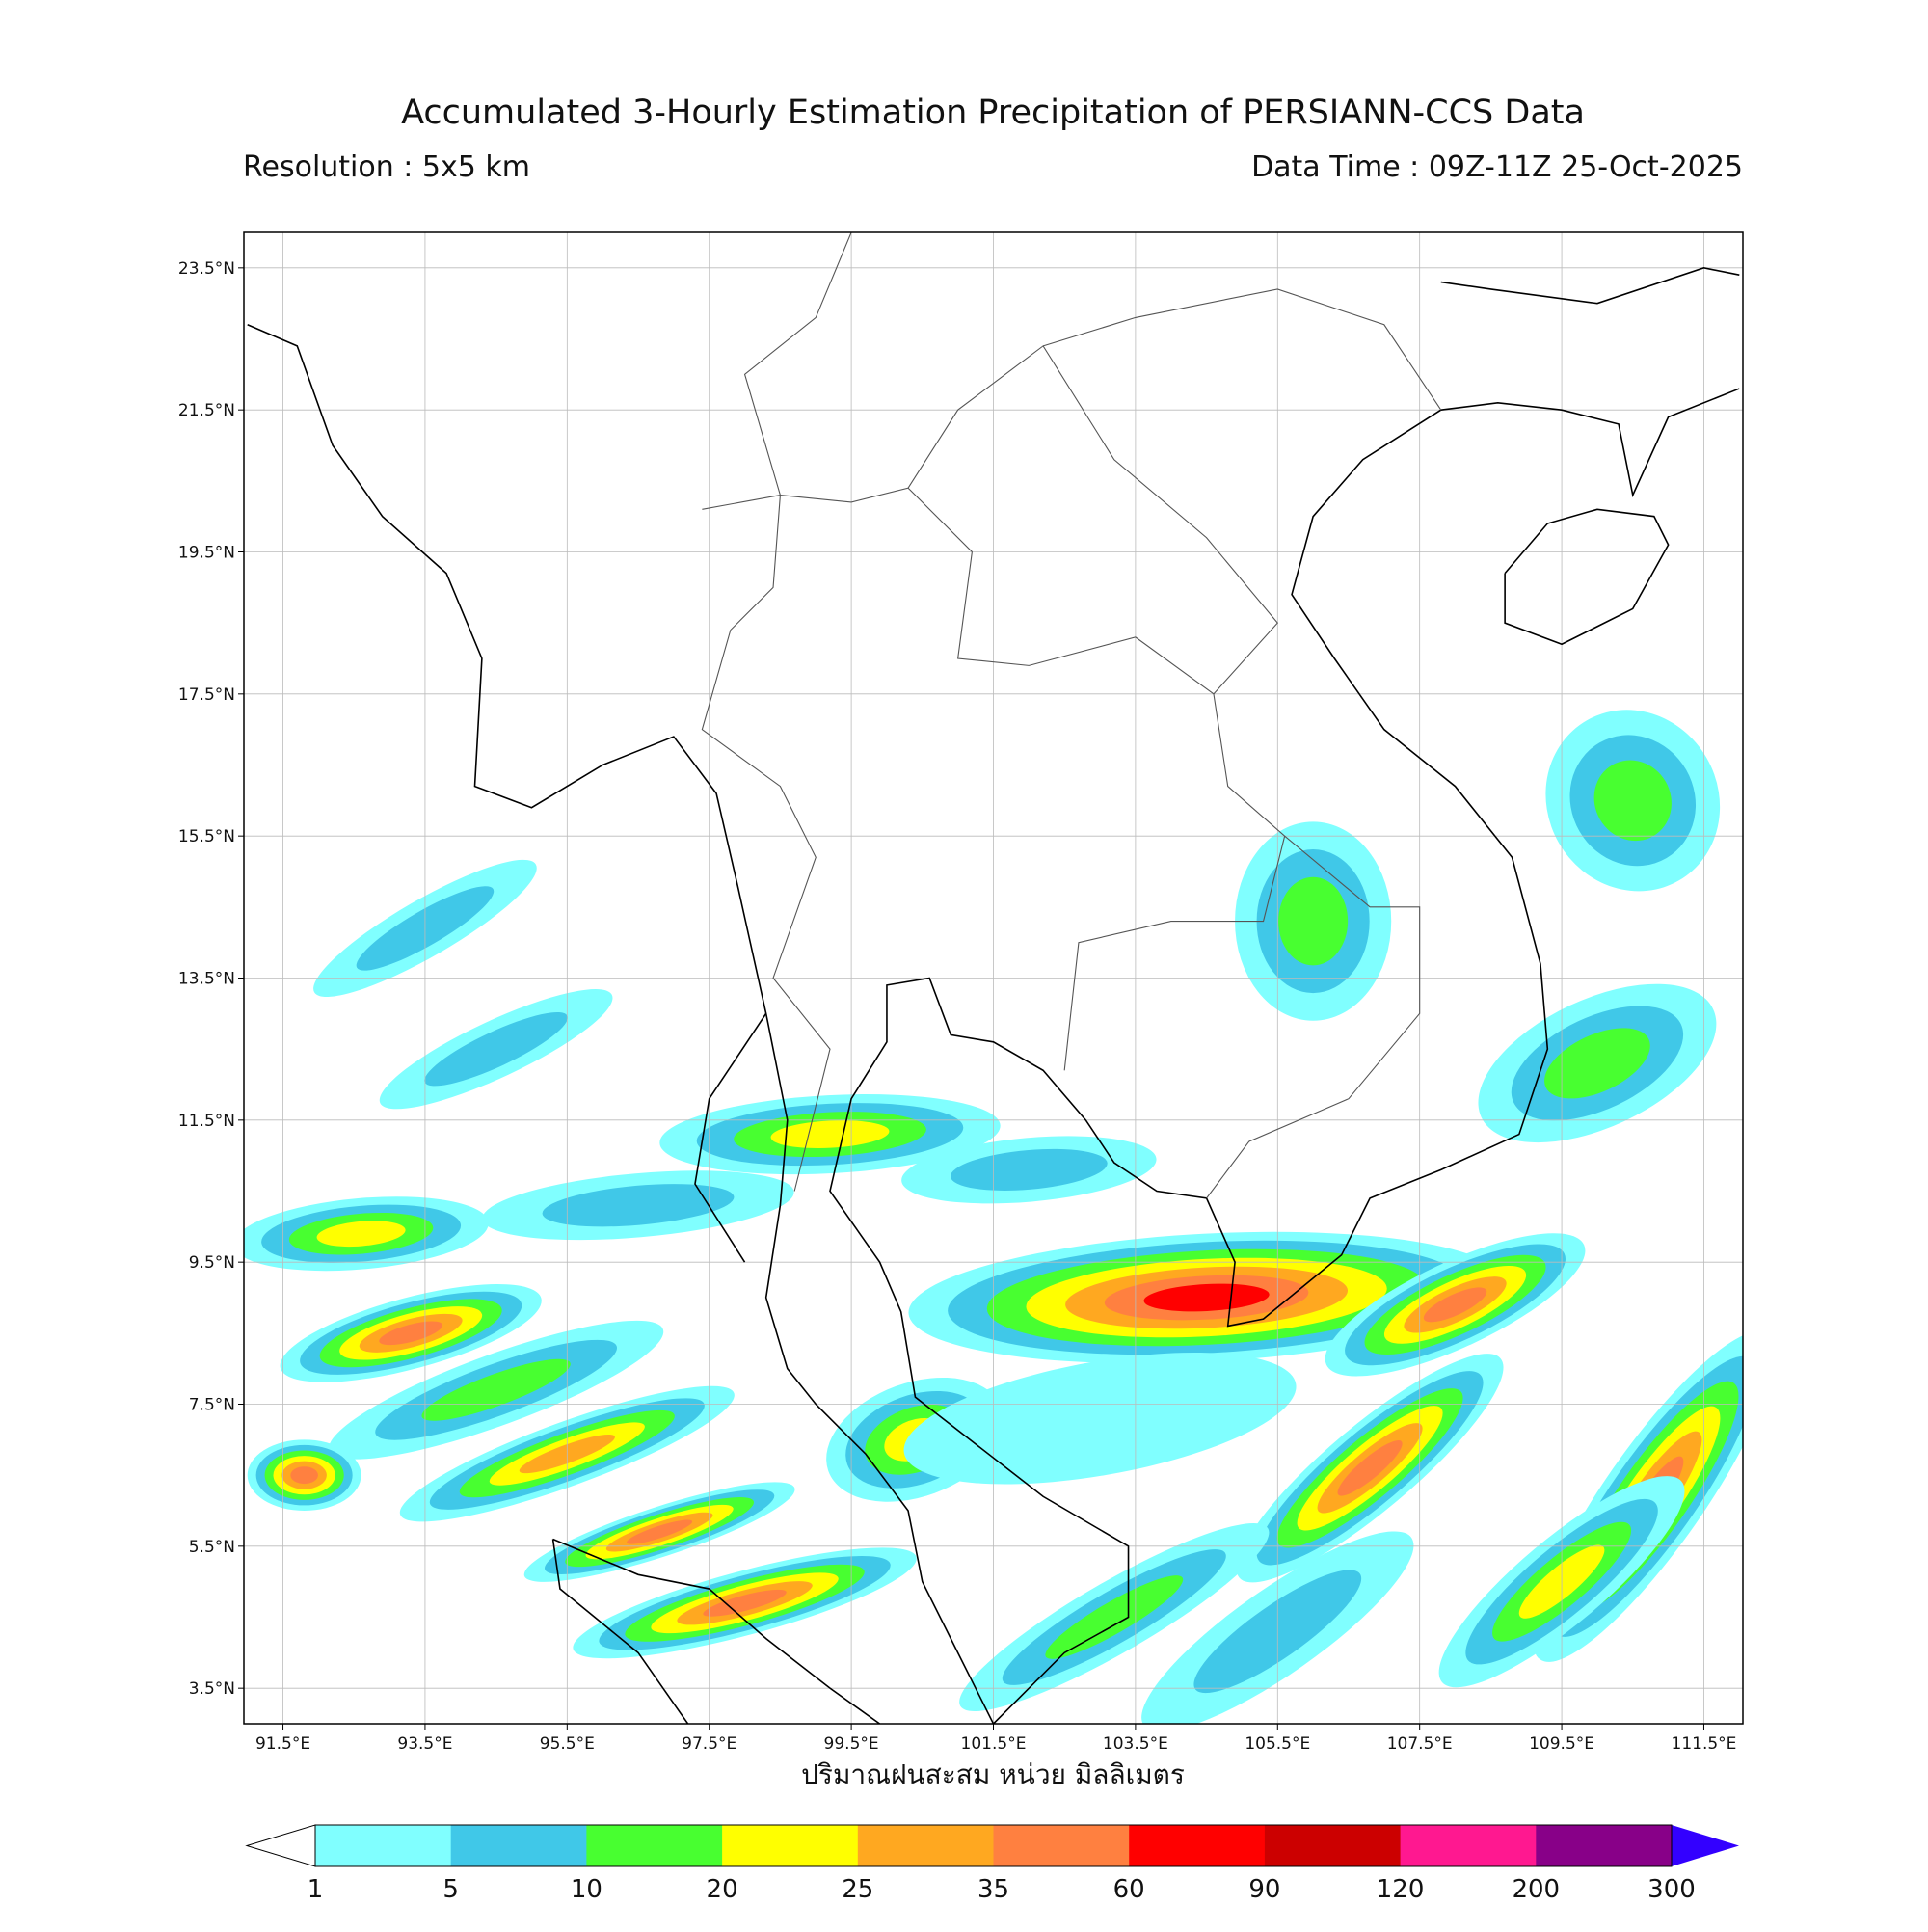 The width and height of the screenshot is (1928, 1932). I want to click on colorbar-label: 1, so click(316, 1890).